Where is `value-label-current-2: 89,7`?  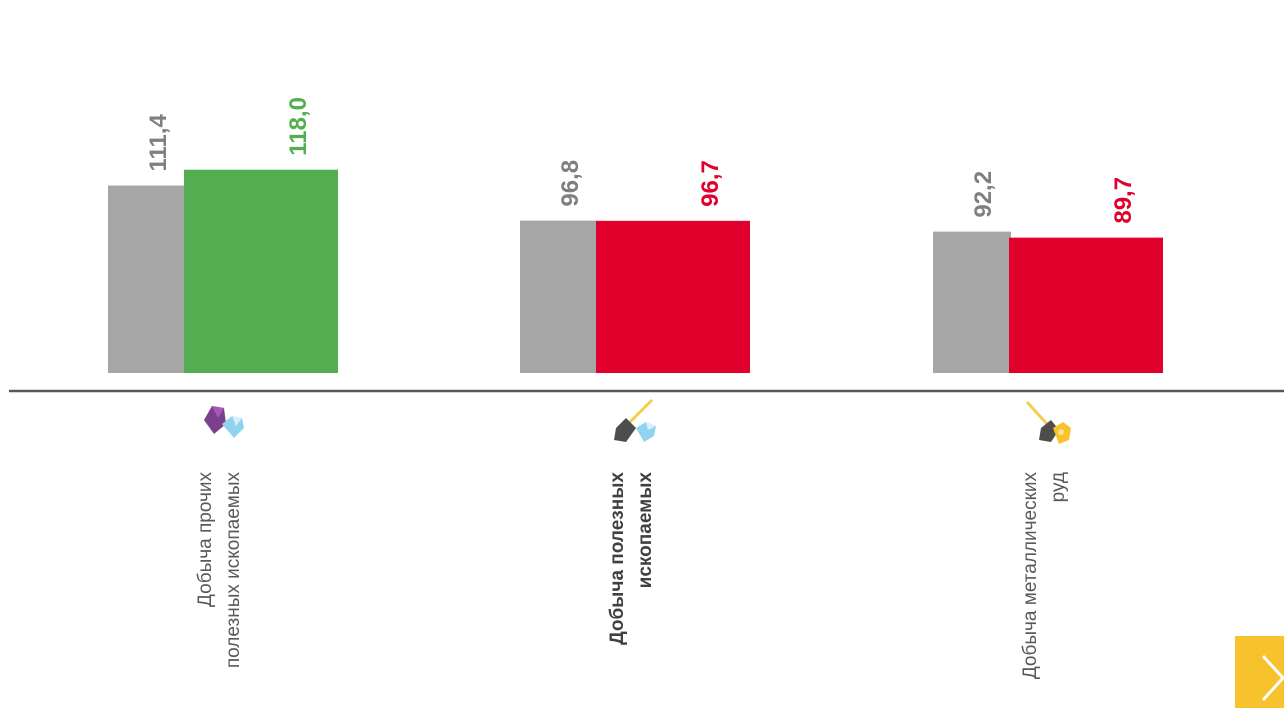 value-label-current-2: 89,7 is located at coordinates (1123, 200).